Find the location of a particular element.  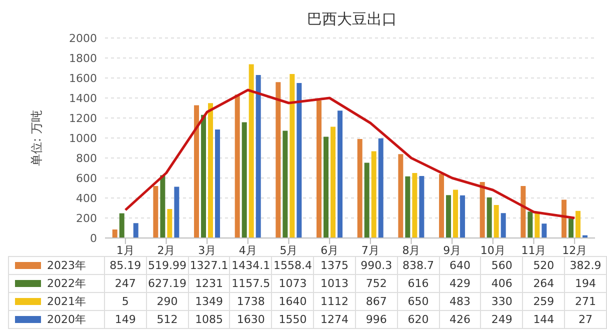

data-label: 259 is located at coordinates (543, 301).